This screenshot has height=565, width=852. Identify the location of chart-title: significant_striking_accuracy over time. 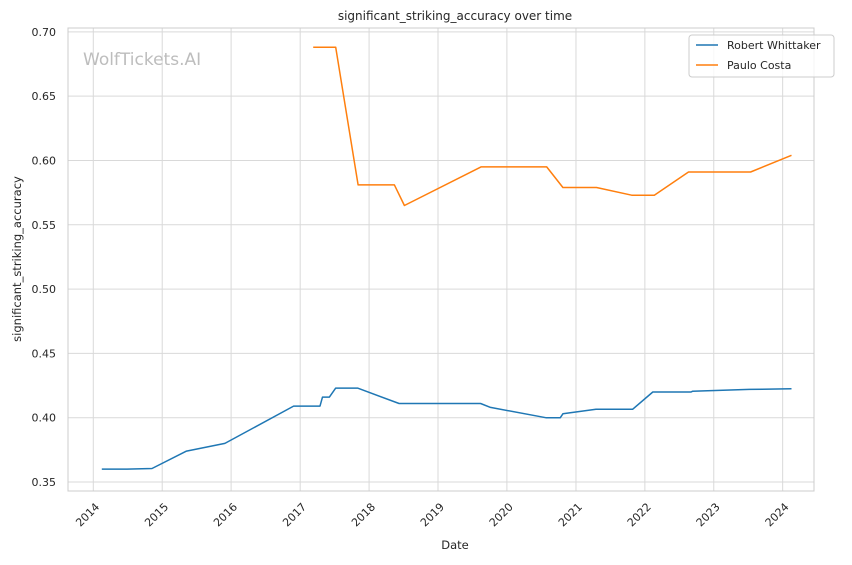
(455, 16).